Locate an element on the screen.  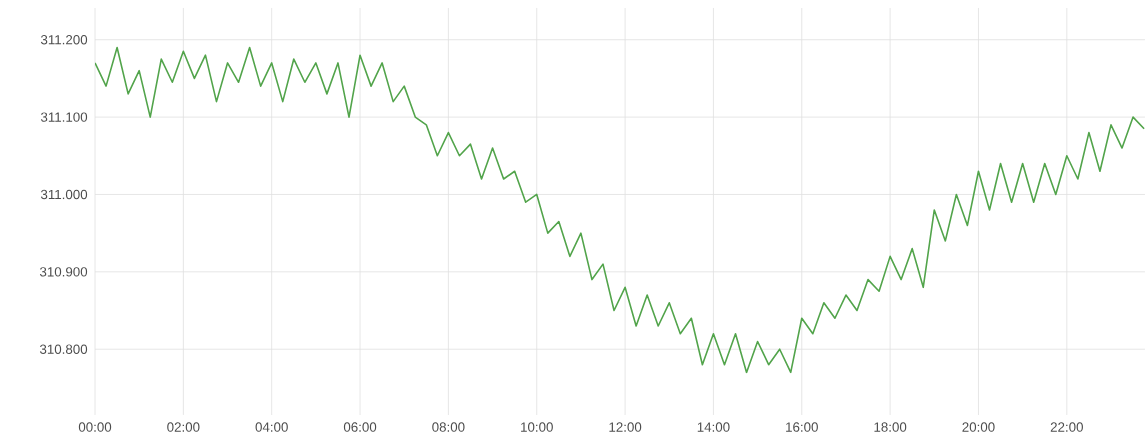
x-tick-label: 10:00 is located at coordinates (537, 427).